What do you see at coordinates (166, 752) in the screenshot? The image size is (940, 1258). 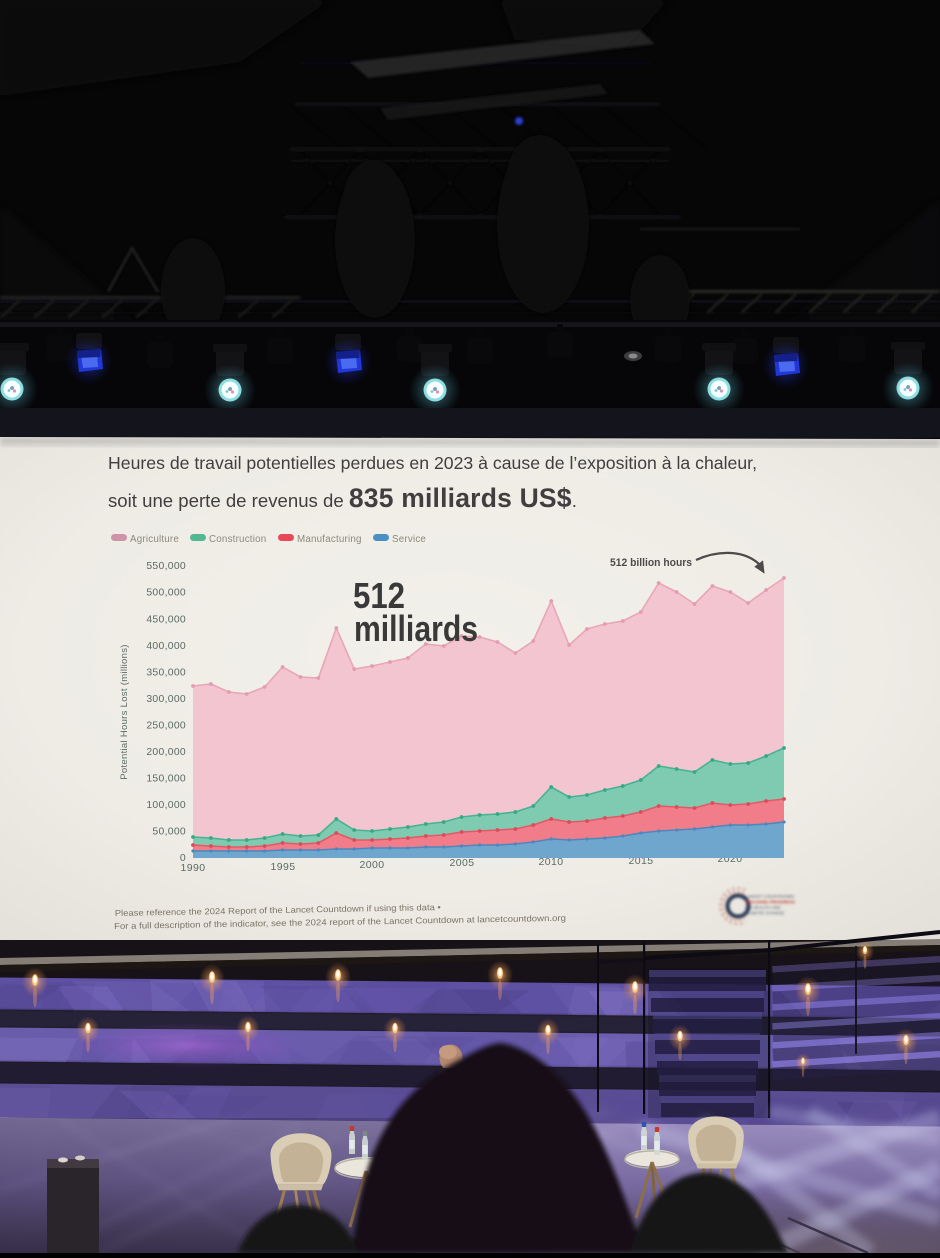 I see `svg-text: 200,000` at bounding box center [166, 752].